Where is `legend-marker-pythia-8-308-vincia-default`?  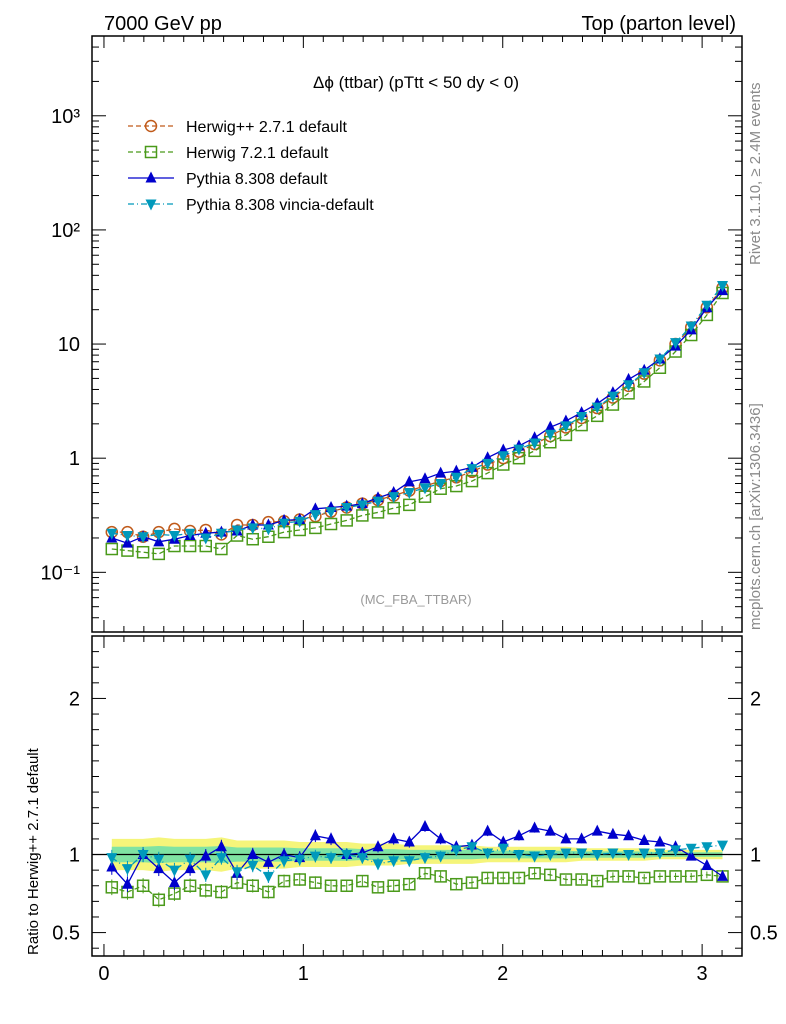
legend-marker-pythia-8-308-vincia-default is located at coordinates (151, 205).